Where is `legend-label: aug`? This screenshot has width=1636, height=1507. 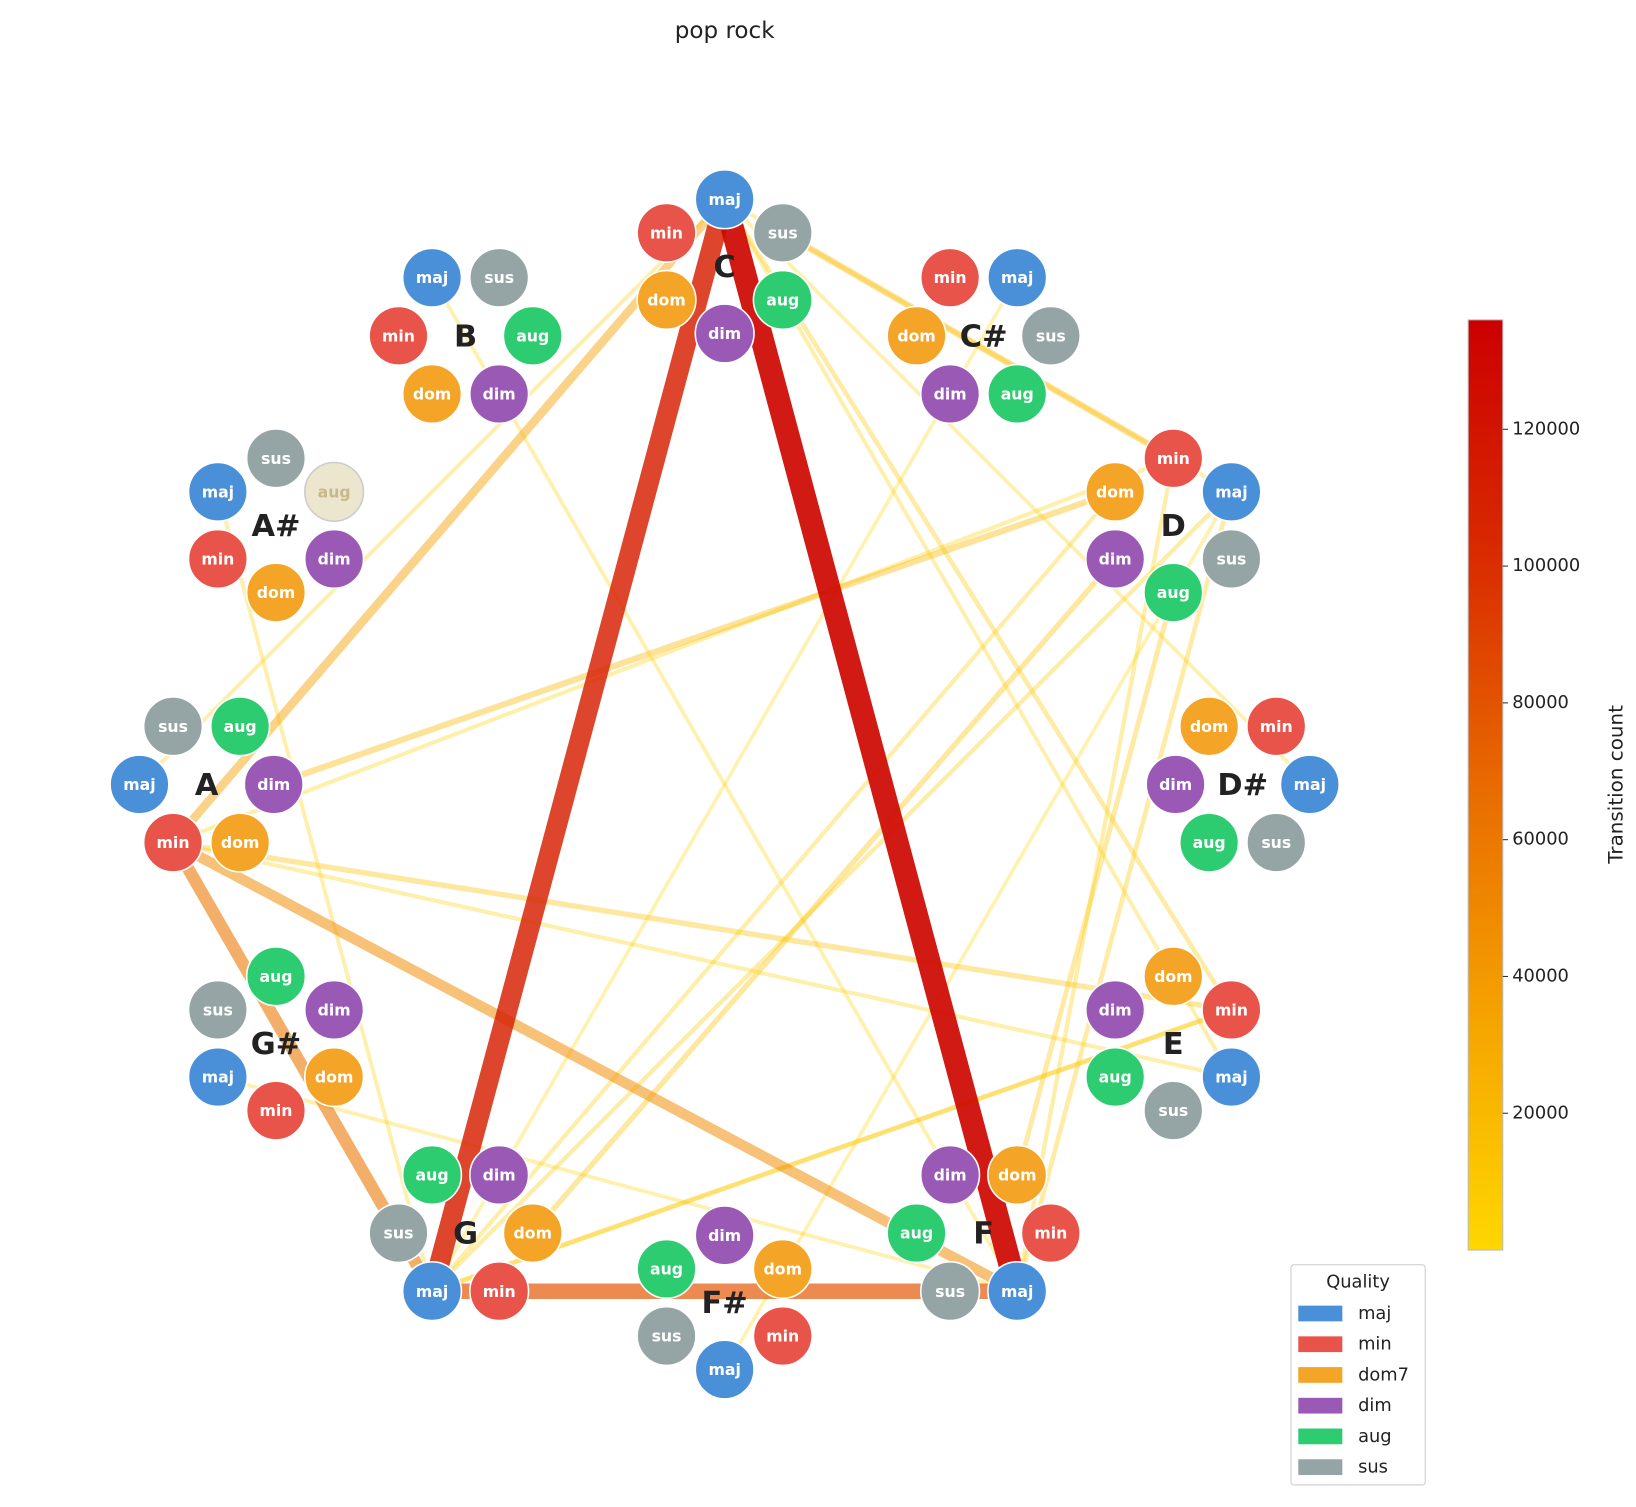 legend-label: aug is located at coordinates (1375, 1436).